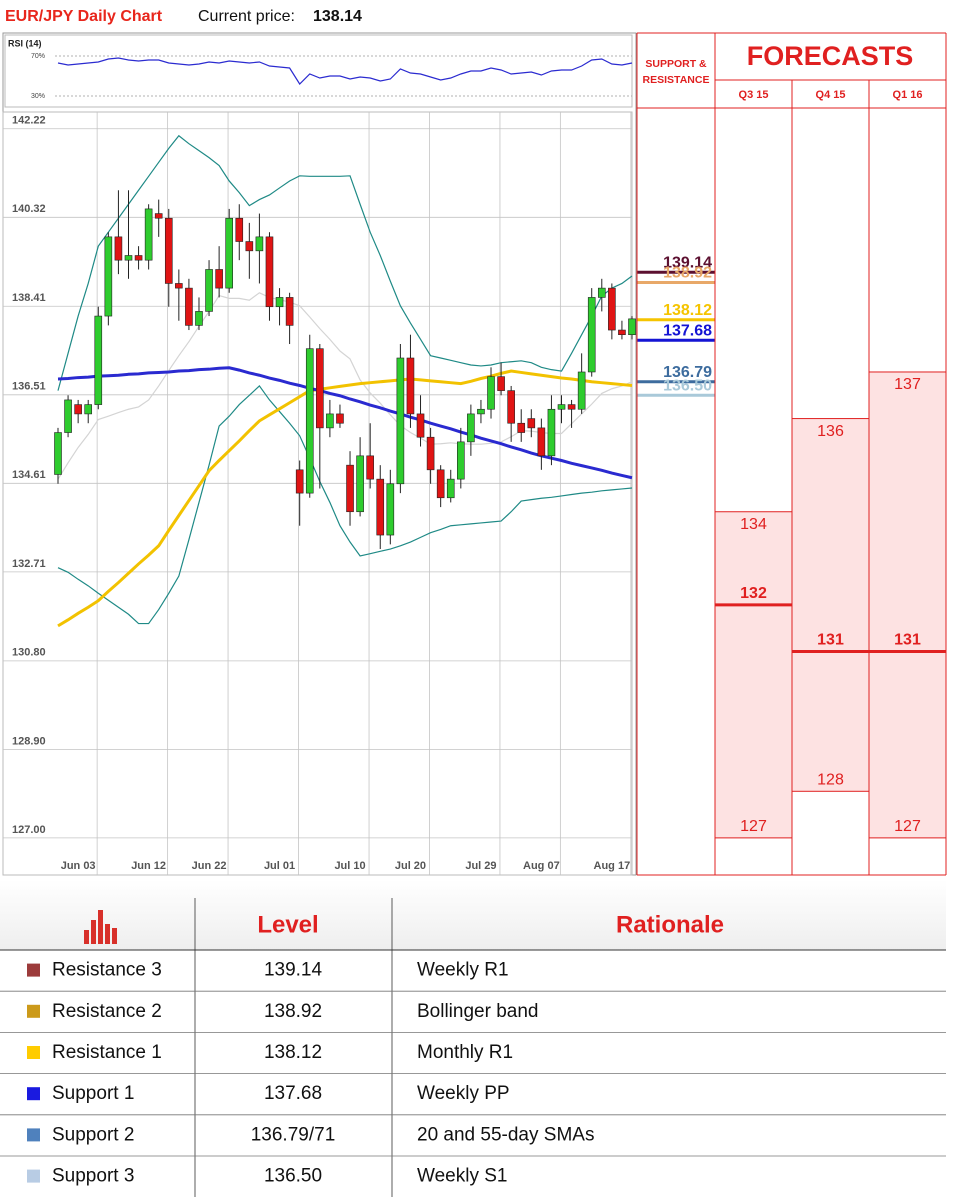  What do you see at coordinates (29, 741) in the screenshot?
I see `y-tick-label: 128.90` at bounding box center [29, 741].